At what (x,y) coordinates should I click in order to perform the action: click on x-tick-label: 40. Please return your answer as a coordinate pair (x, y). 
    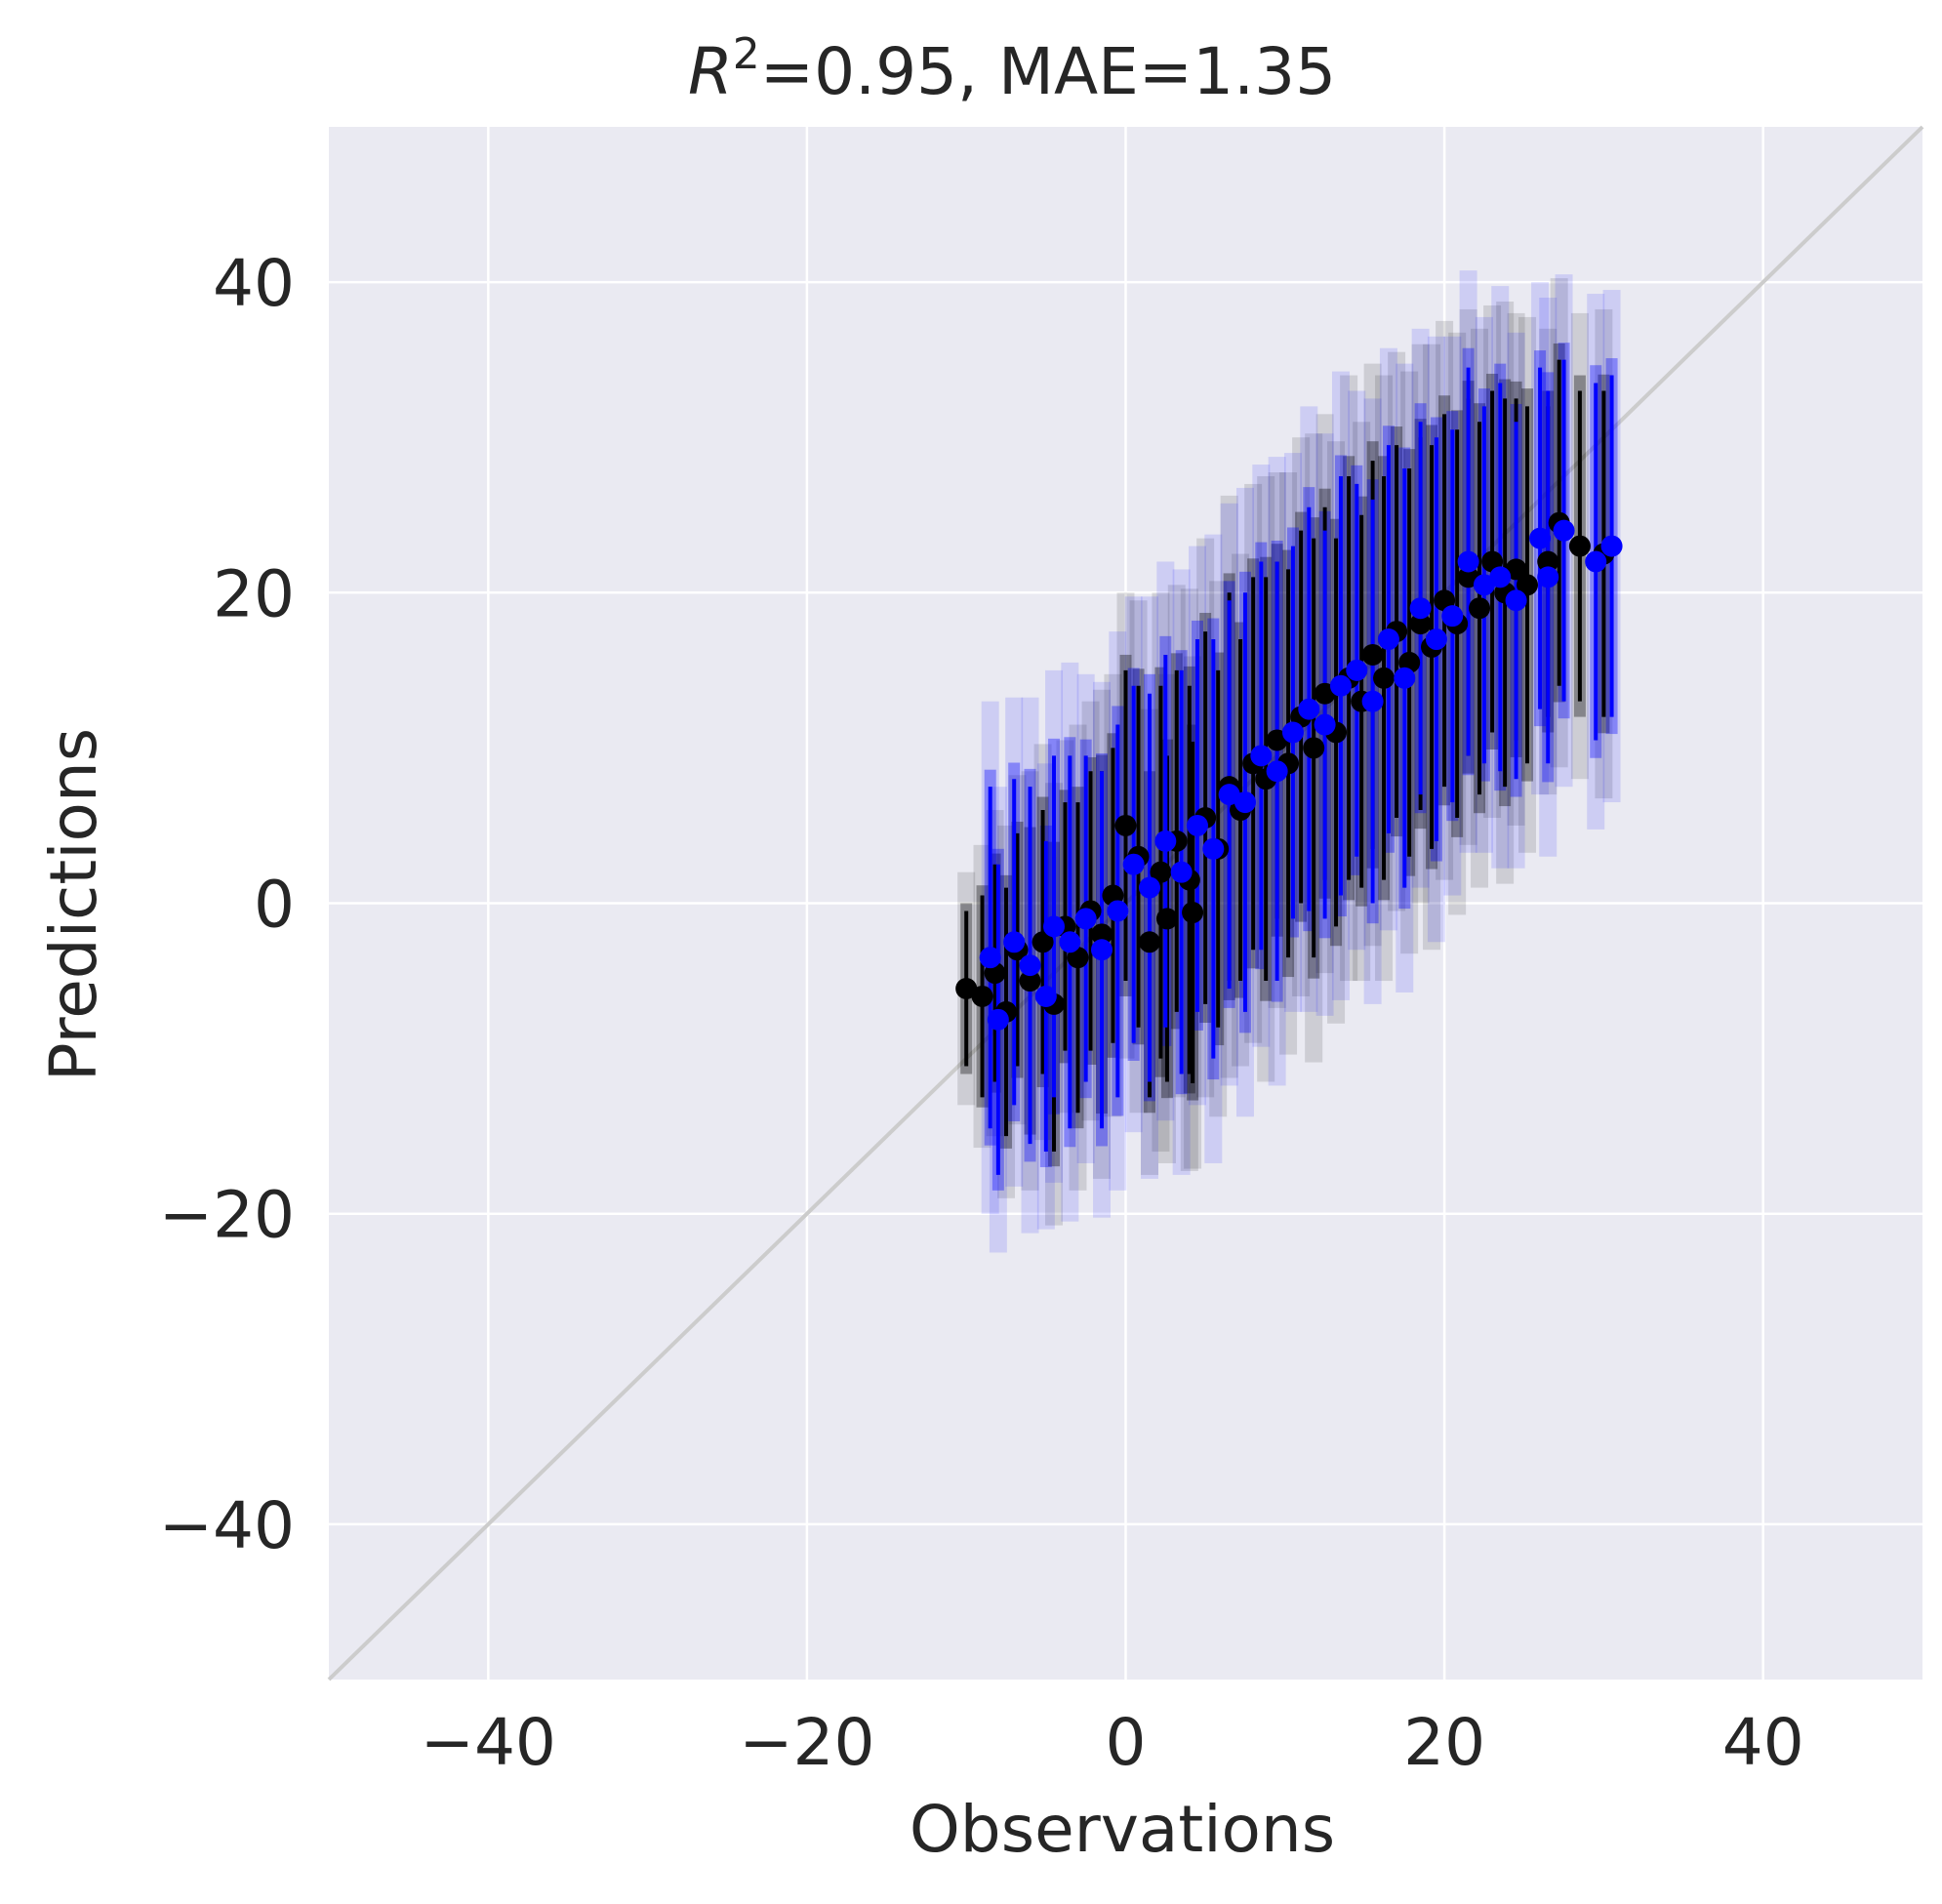
    Looking at the image, I should click on (1763, 1742).